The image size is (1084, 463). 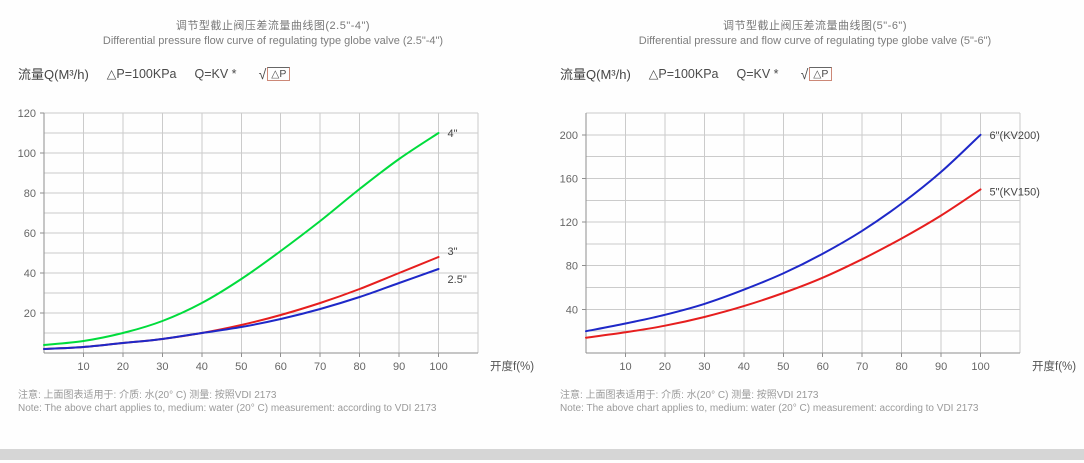 What do you see at coordinates (1015, 192) in the screenshot?
I see `svg-text: 5"(KV150)` at bounding box center [1015, 192].